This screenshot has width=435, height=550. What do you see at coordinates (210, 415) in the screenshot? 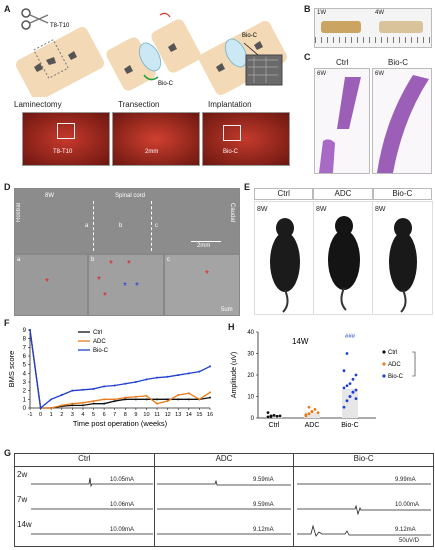
I see `f-xtick-label: 16` at bounding box center [210, 415].